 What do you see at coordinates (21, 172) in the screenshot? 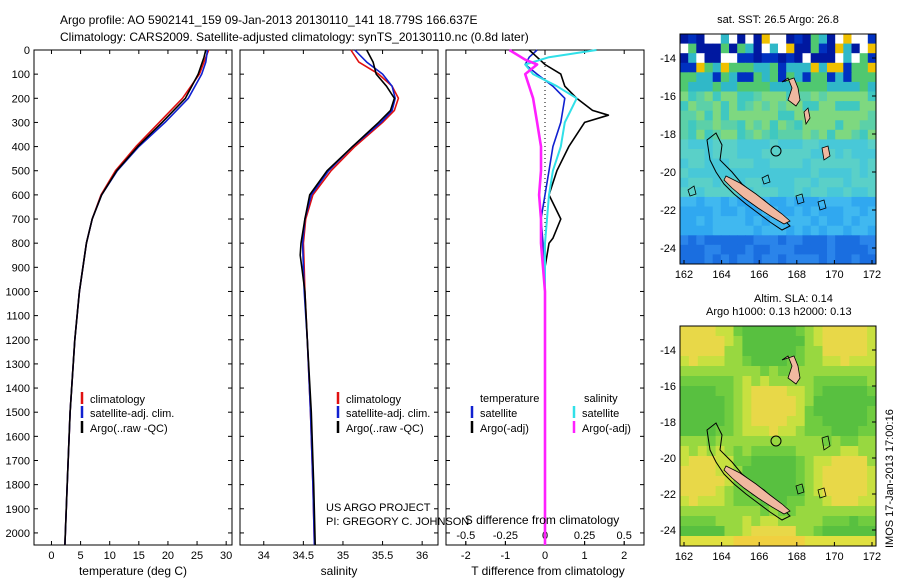
I see `depth-tick-label: 500` at bounding box center [21, 172].